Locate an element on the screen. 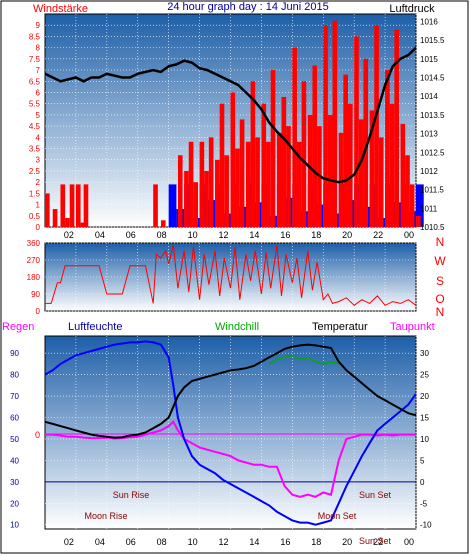  time-tick-label: 16 is located at coordinates (285, 542).